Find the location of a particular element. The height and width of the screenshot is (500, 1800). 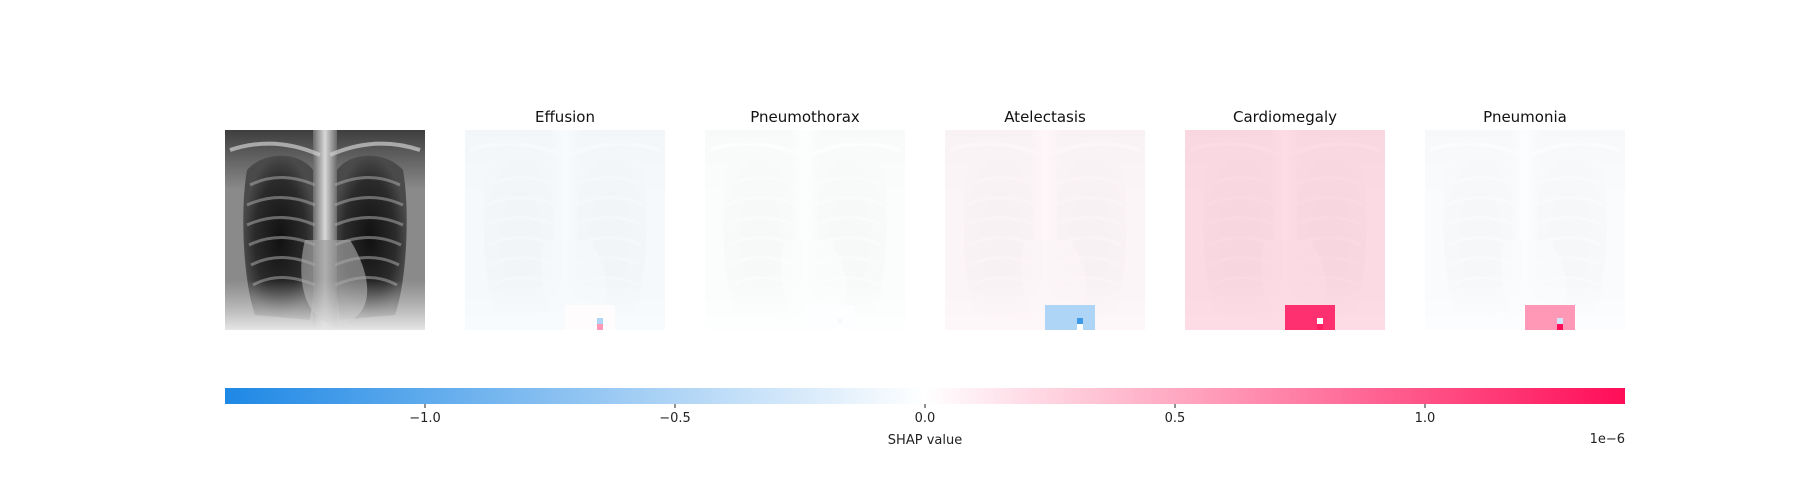

chest-xray-image is located at coordinates (325, 230).